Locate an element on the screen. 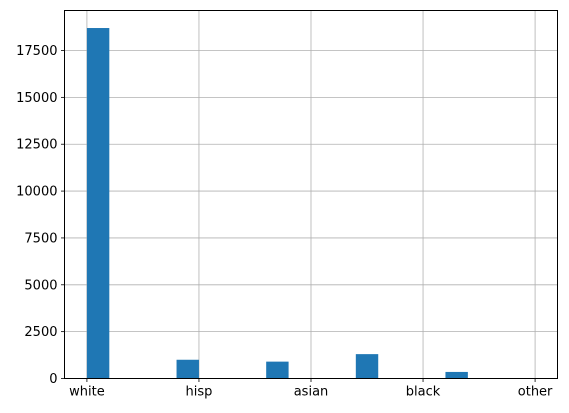 This screenshot has width=569, height=413. y-tick-label: 7500 is located at coordinates (40, 238).